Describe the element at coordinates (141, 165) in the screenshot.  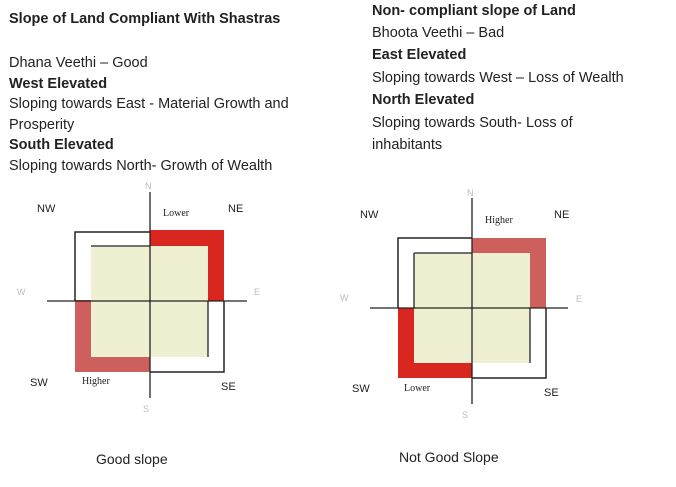
I see `left-line-6: Sloping towards North- Growth of Wealth` at that location.